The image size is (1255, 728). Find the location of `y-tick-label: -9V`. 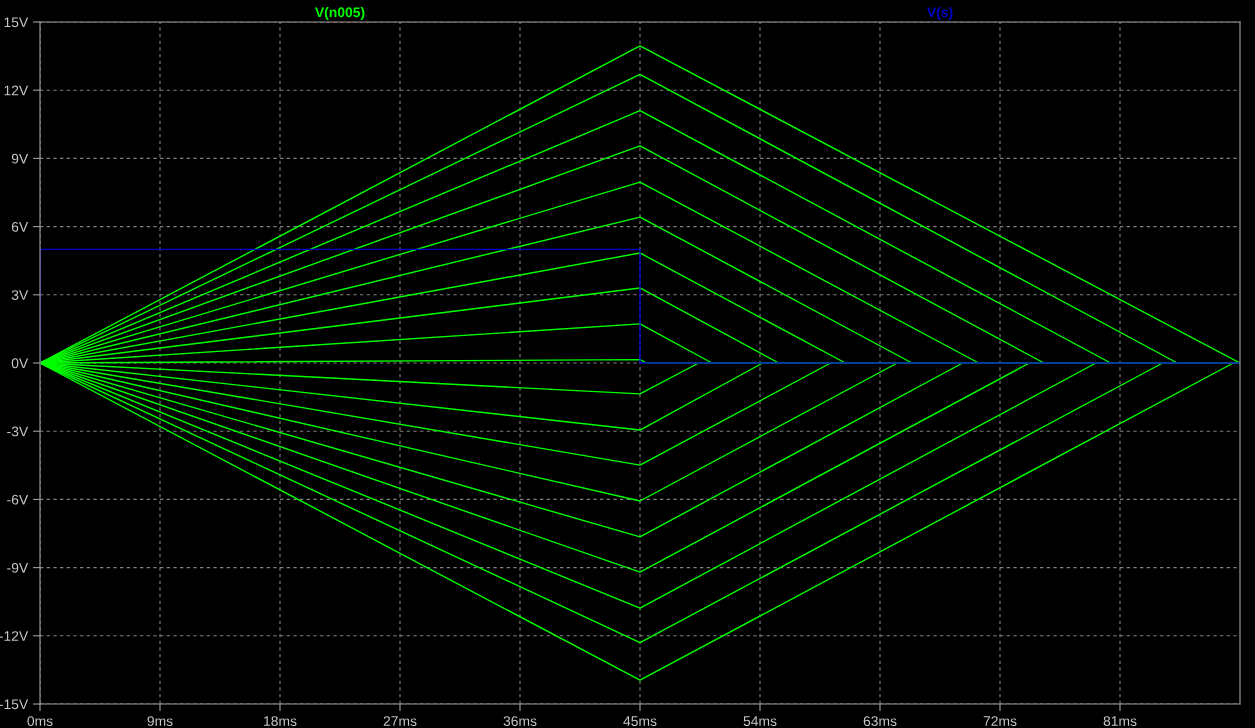

y-tick-label: -9V is located at coordinates (18, 567).